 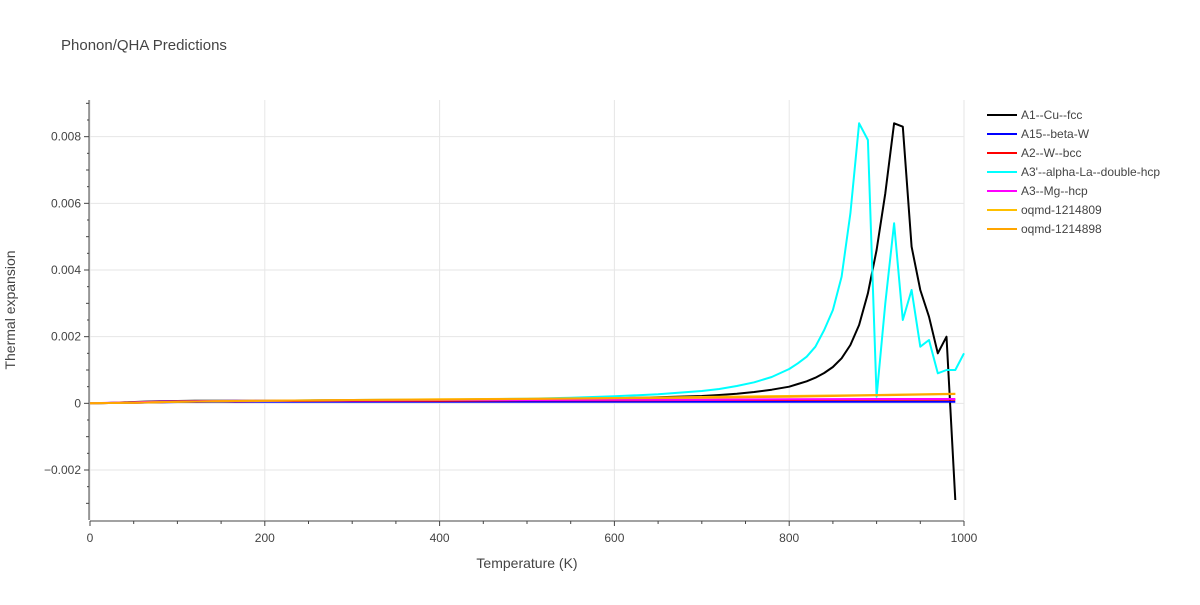 What do you see at coordinates (964, 538) in the screenshot?
I see `x-tick-label: 1000` at bounding box center [964, 538].